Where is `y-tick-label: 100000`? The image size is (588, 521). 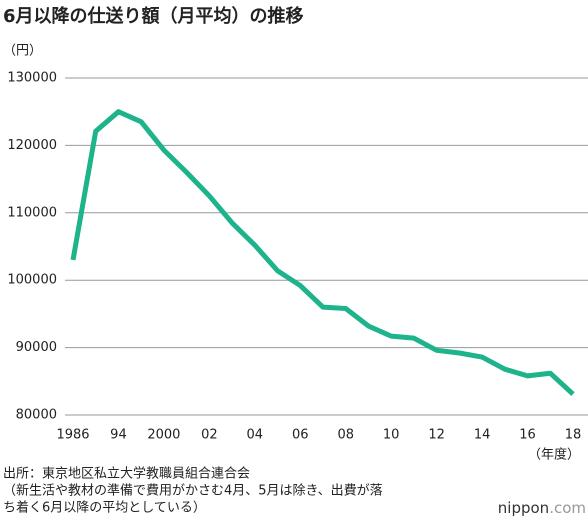 y-tick-label: 100000 is located at coordinates (32, 280).